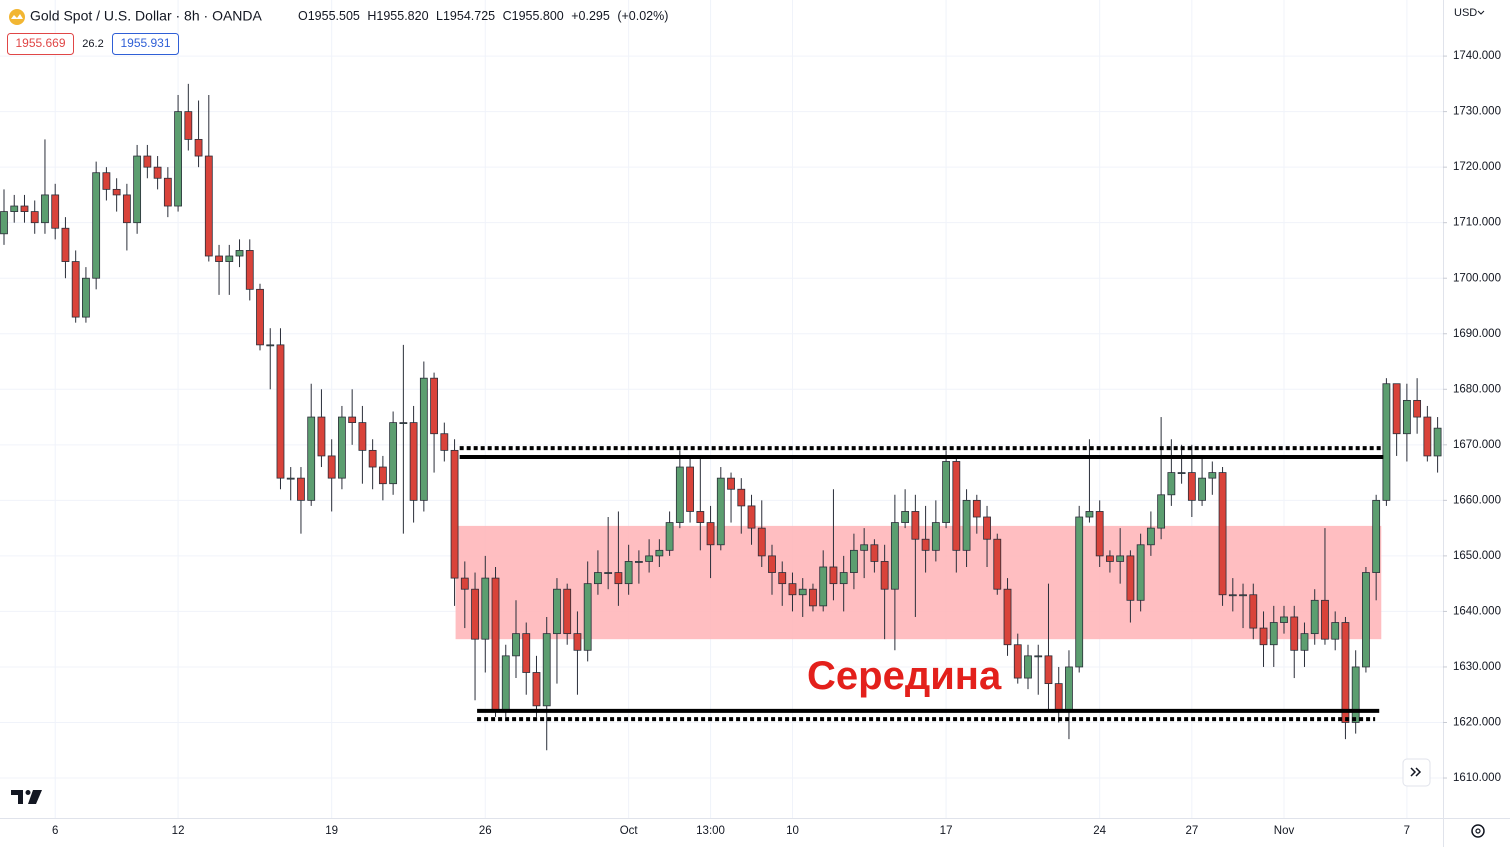 Image resolution: width=1510 pixels, height=847 pixels. What do you see at coordinates (1477, 611) in the screenshot?
I see `y-tick-label: 1640.000` at bounding box center [1477, 611].